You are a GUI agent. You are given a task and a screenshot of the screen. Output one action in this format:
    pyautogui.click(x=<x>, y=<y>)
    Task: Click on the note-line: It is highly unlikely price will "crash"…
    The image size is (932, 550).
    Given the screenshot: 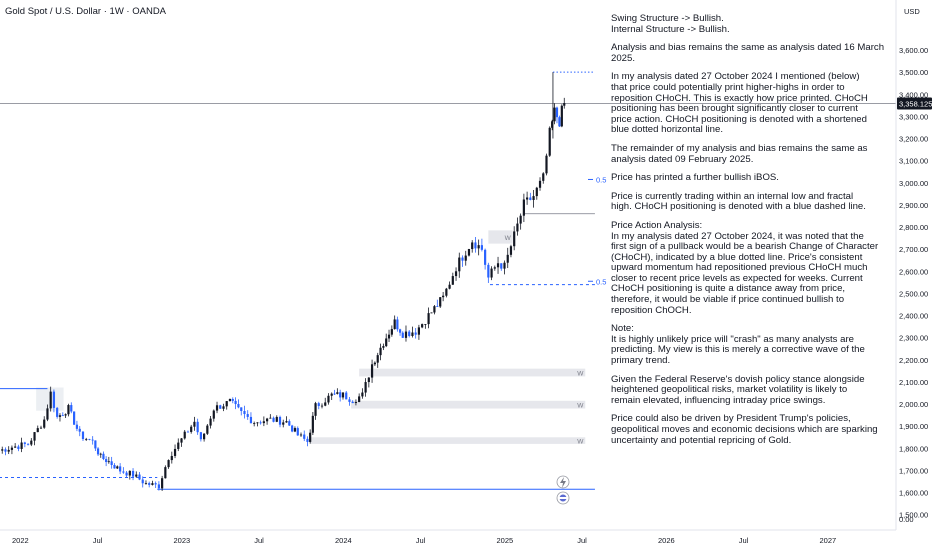 What is the action you would take?
    pyautogui.click(x=733, y=339)
    